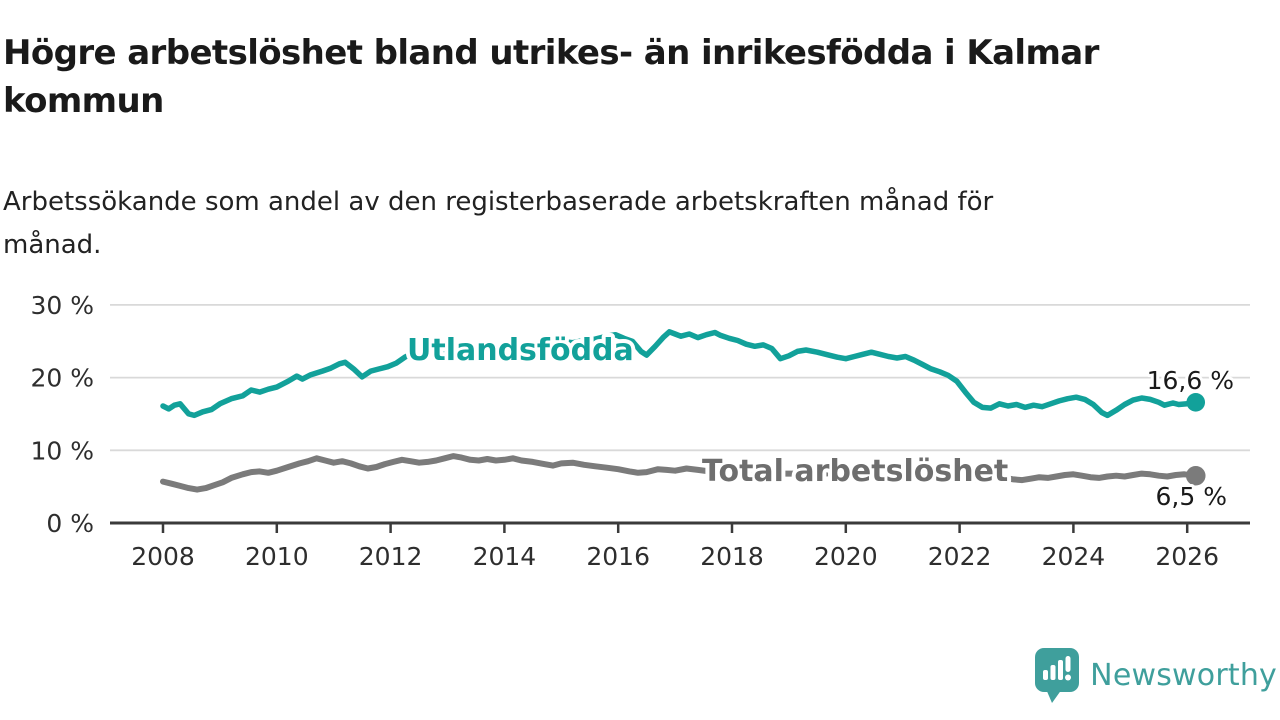  What do you see at coordinates (70, 523) in the screenshot?
I see `y-tick-label: 0 %` at bounding box center [70, 523].